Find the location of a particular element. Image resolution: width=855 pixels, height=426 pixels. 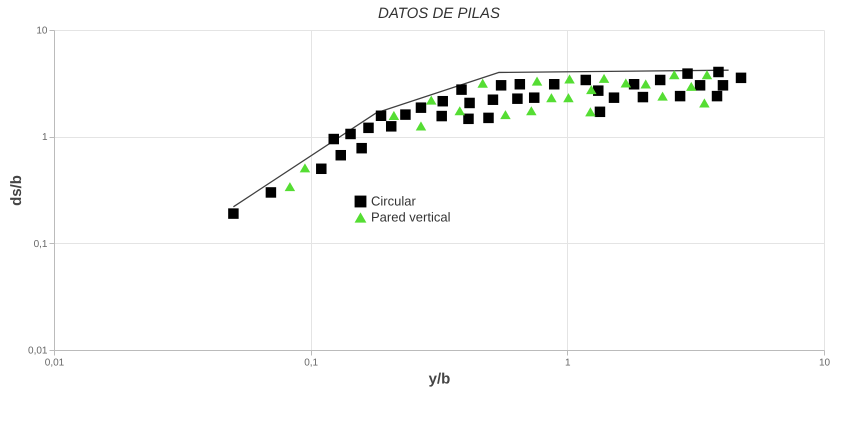

x-tick-label: 0,01 is located at coordinates (54, 363).